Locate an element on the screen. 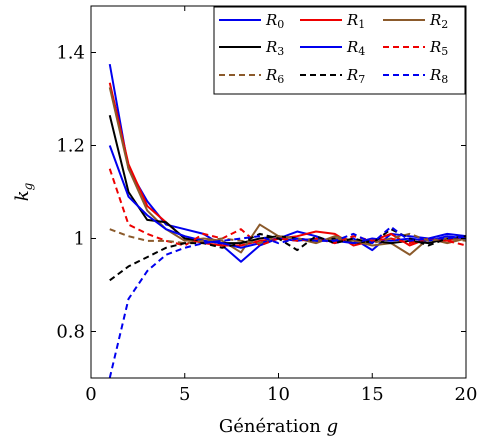 The height and width of the screenshot is (443, 481). x-tick-label: 5 is located at coordinates (184, 394).